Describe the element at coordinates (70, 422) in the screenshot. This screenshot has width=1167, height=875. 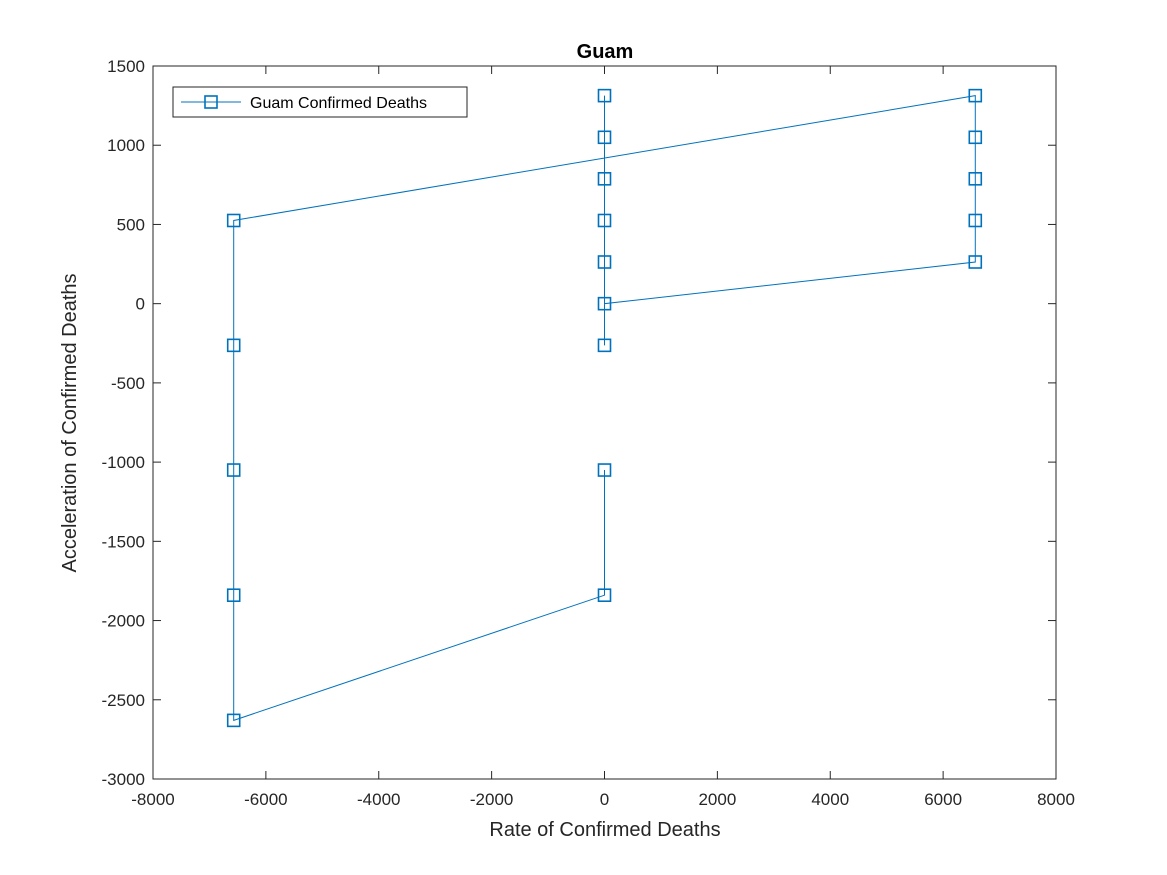
I see `y-axis-label: Acceleration of Confirmed Deaths` at that location.